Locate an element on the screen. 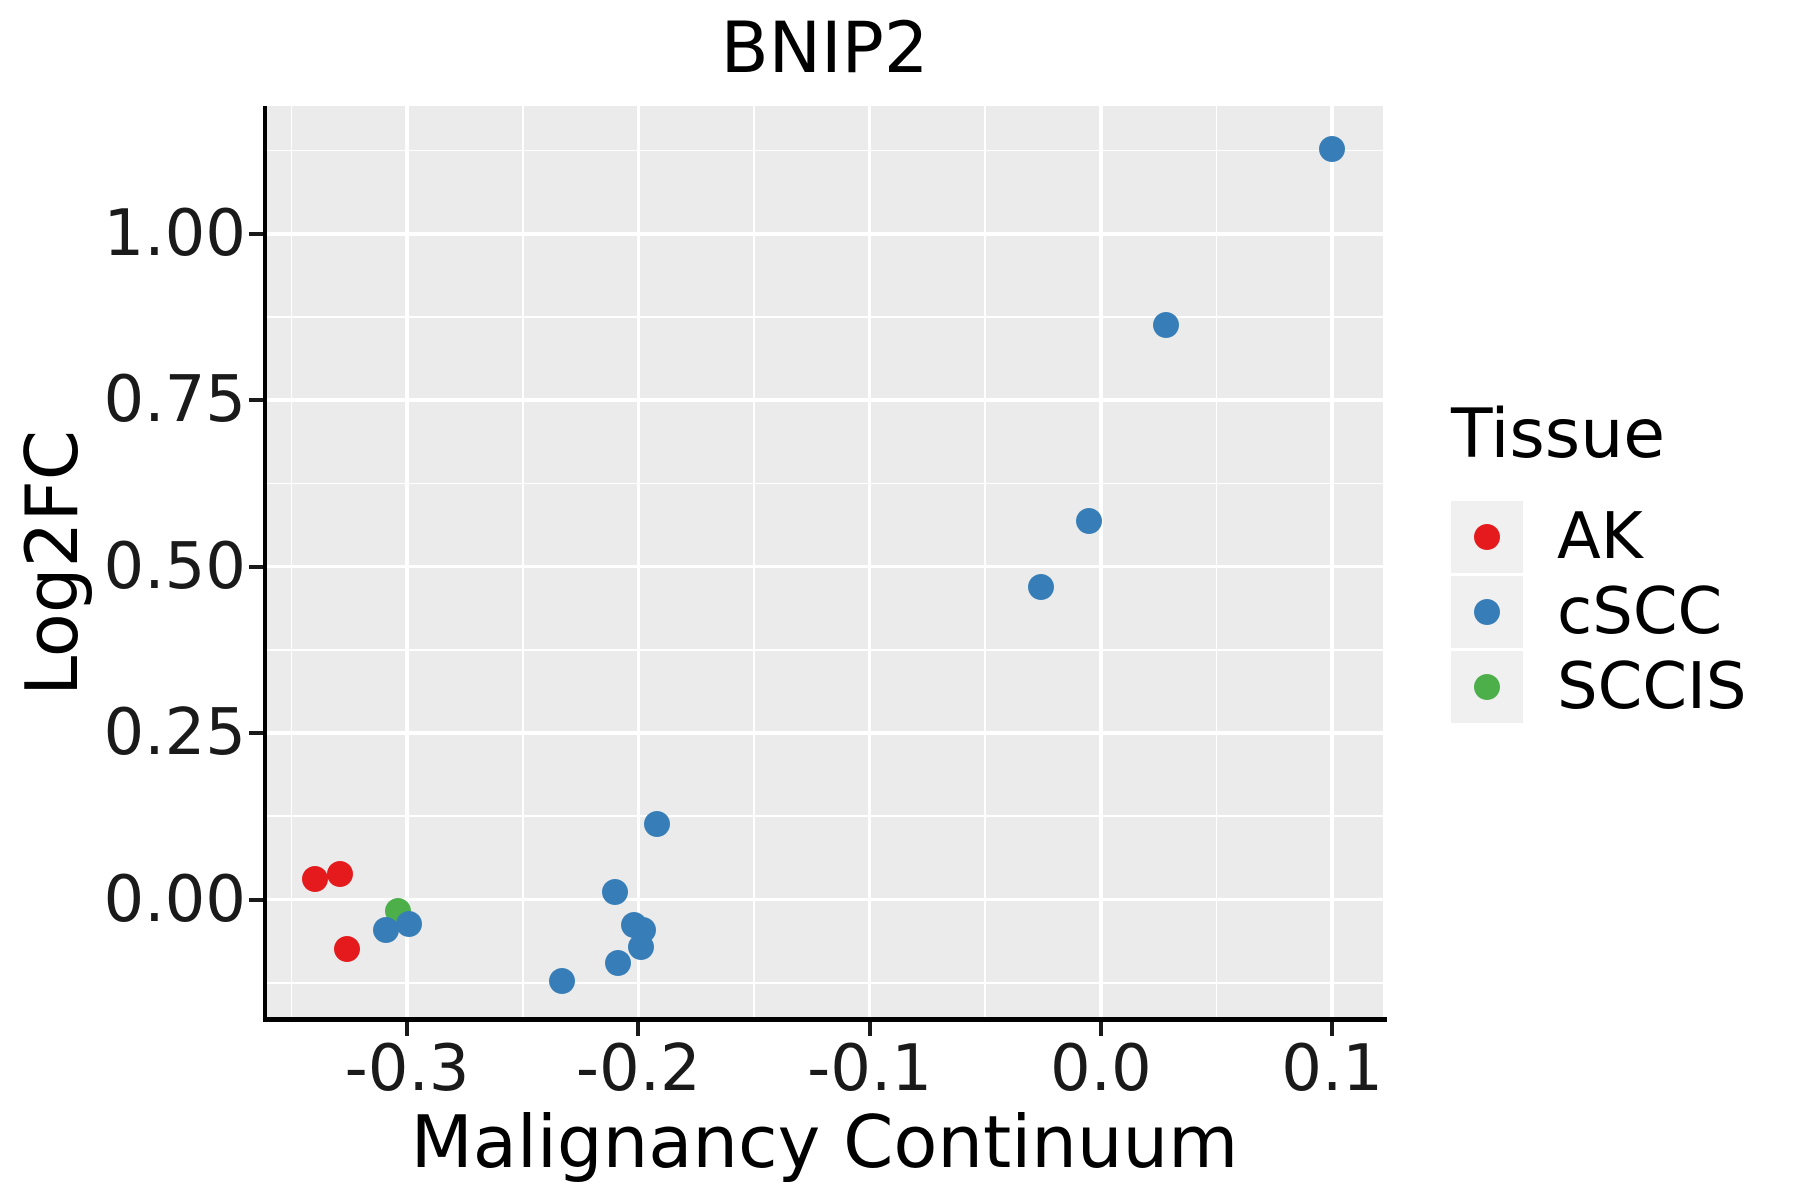 This screenshot has width=1800, height=1200. legend-title: Tissue is located at coordinates (1558, 434).